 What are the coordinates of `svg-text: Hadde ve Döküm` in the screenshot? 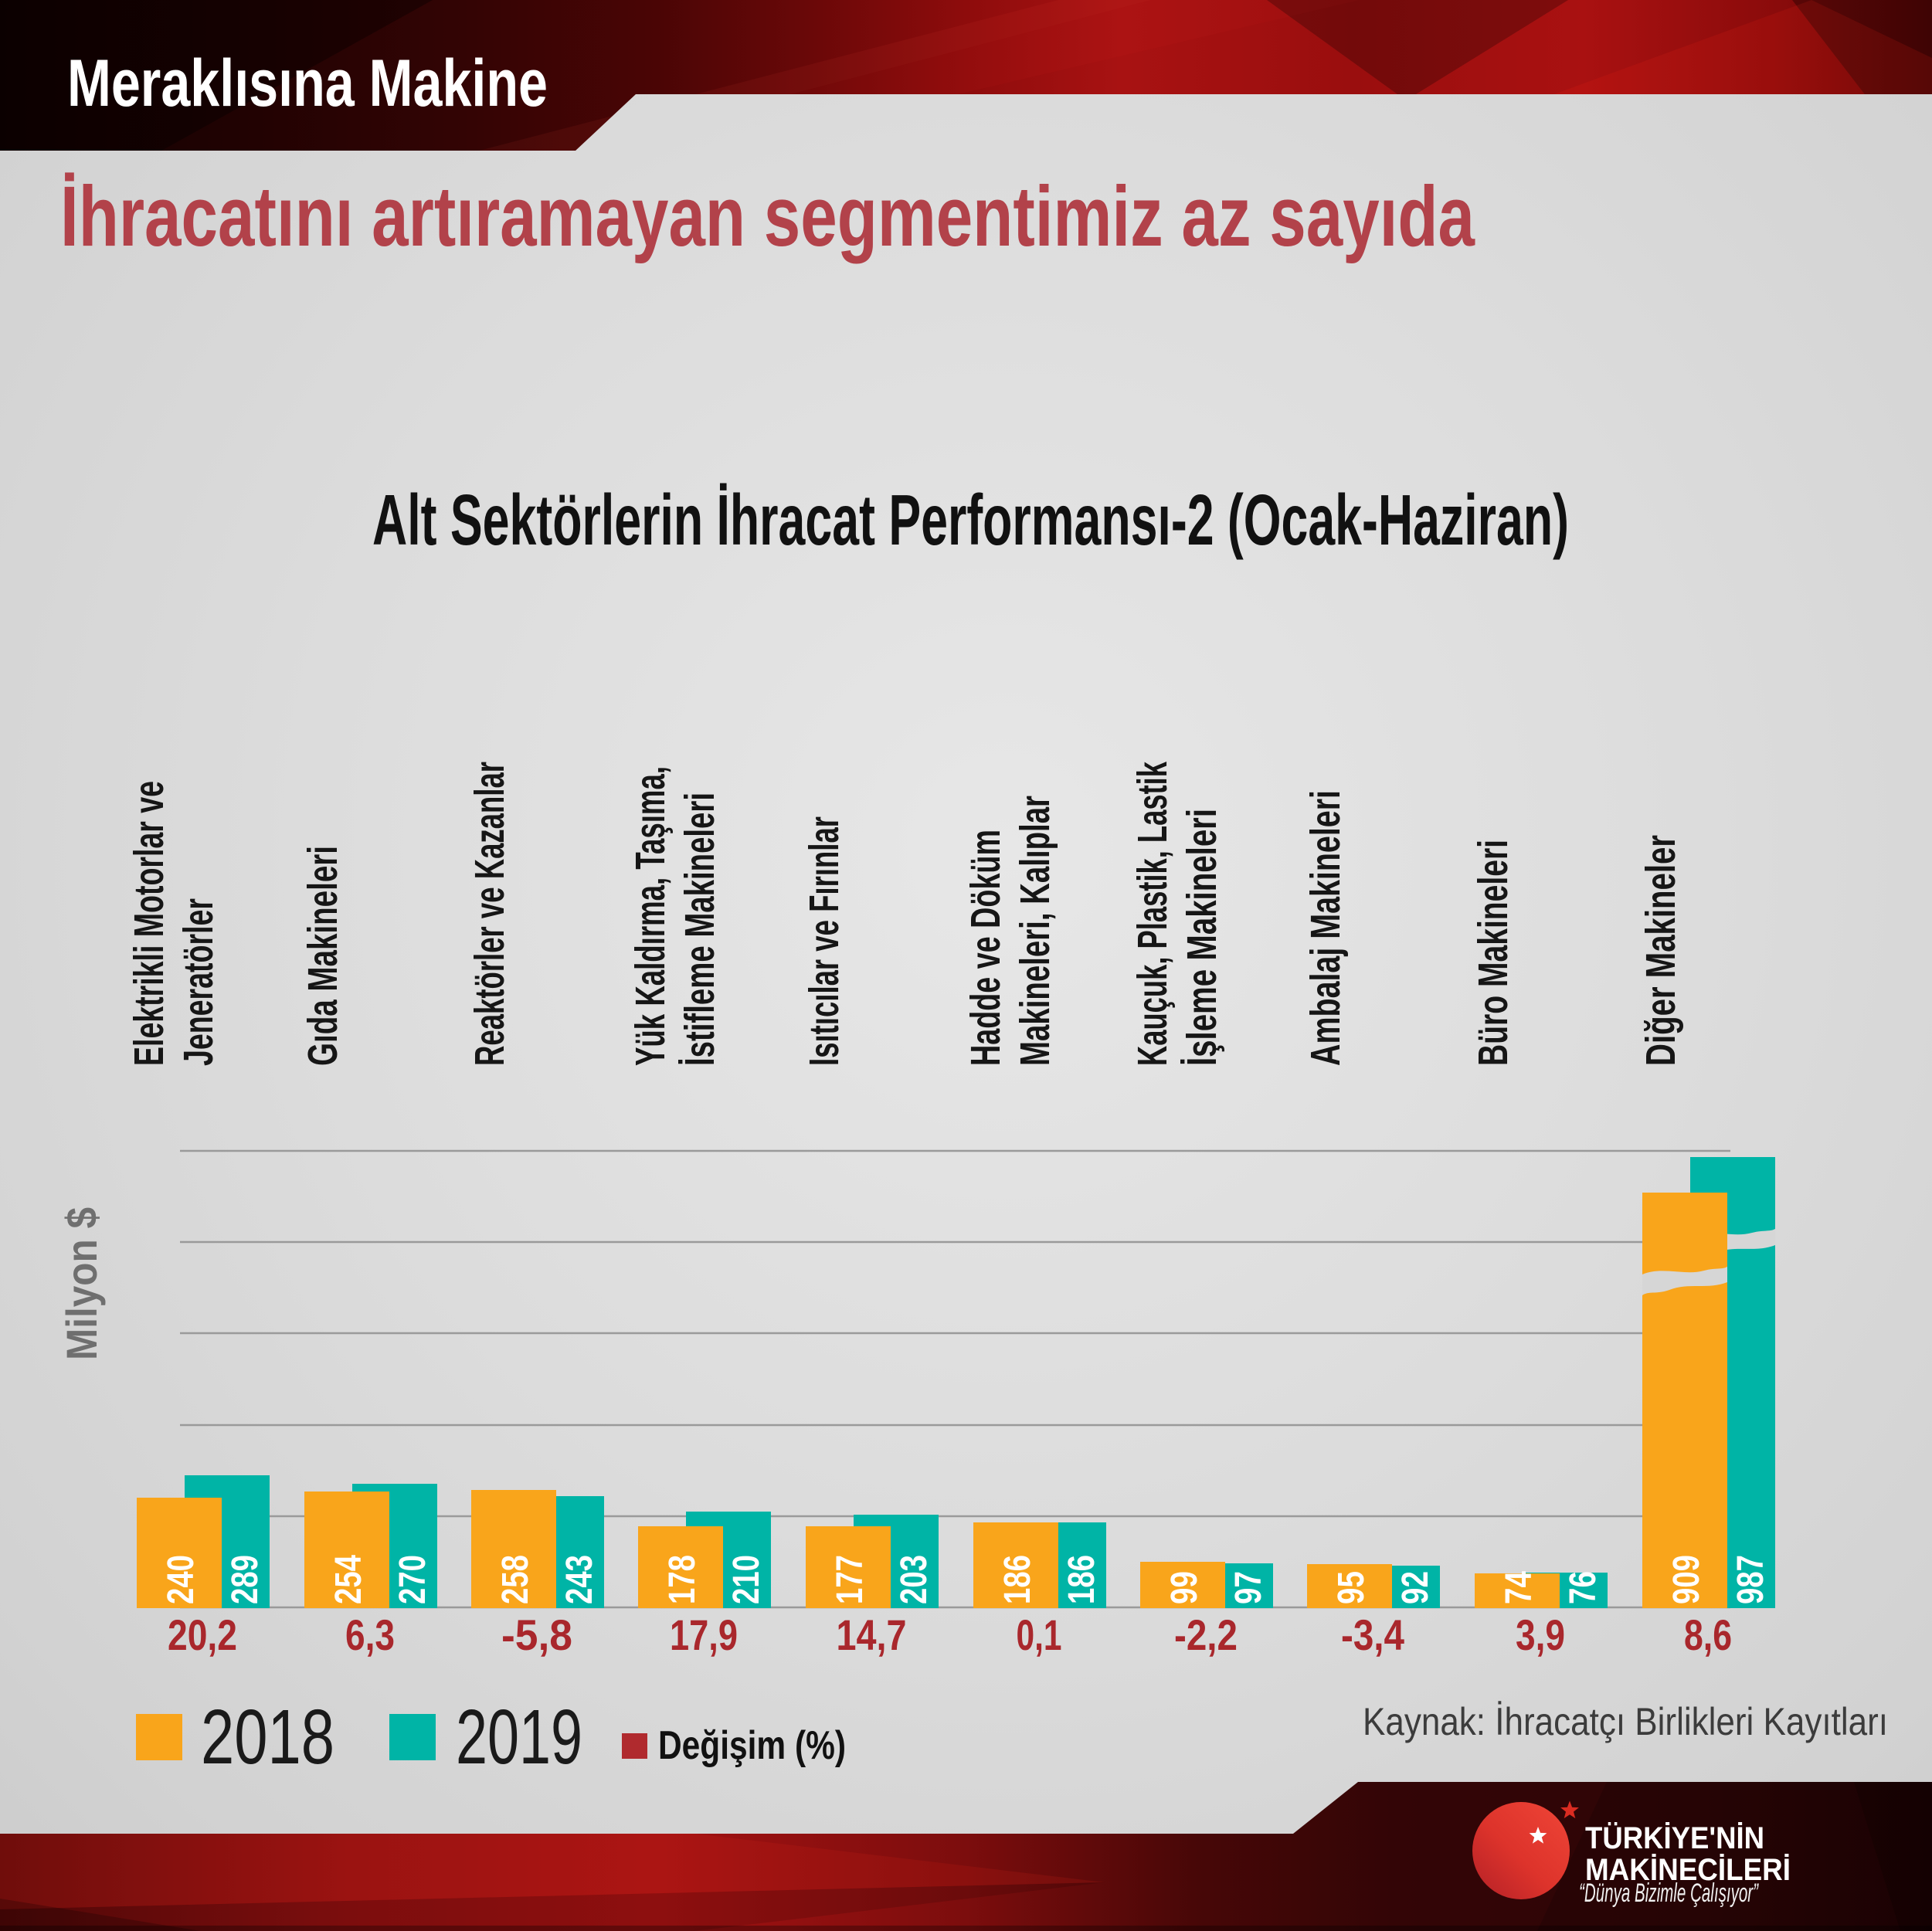 It's located at (986, 948).